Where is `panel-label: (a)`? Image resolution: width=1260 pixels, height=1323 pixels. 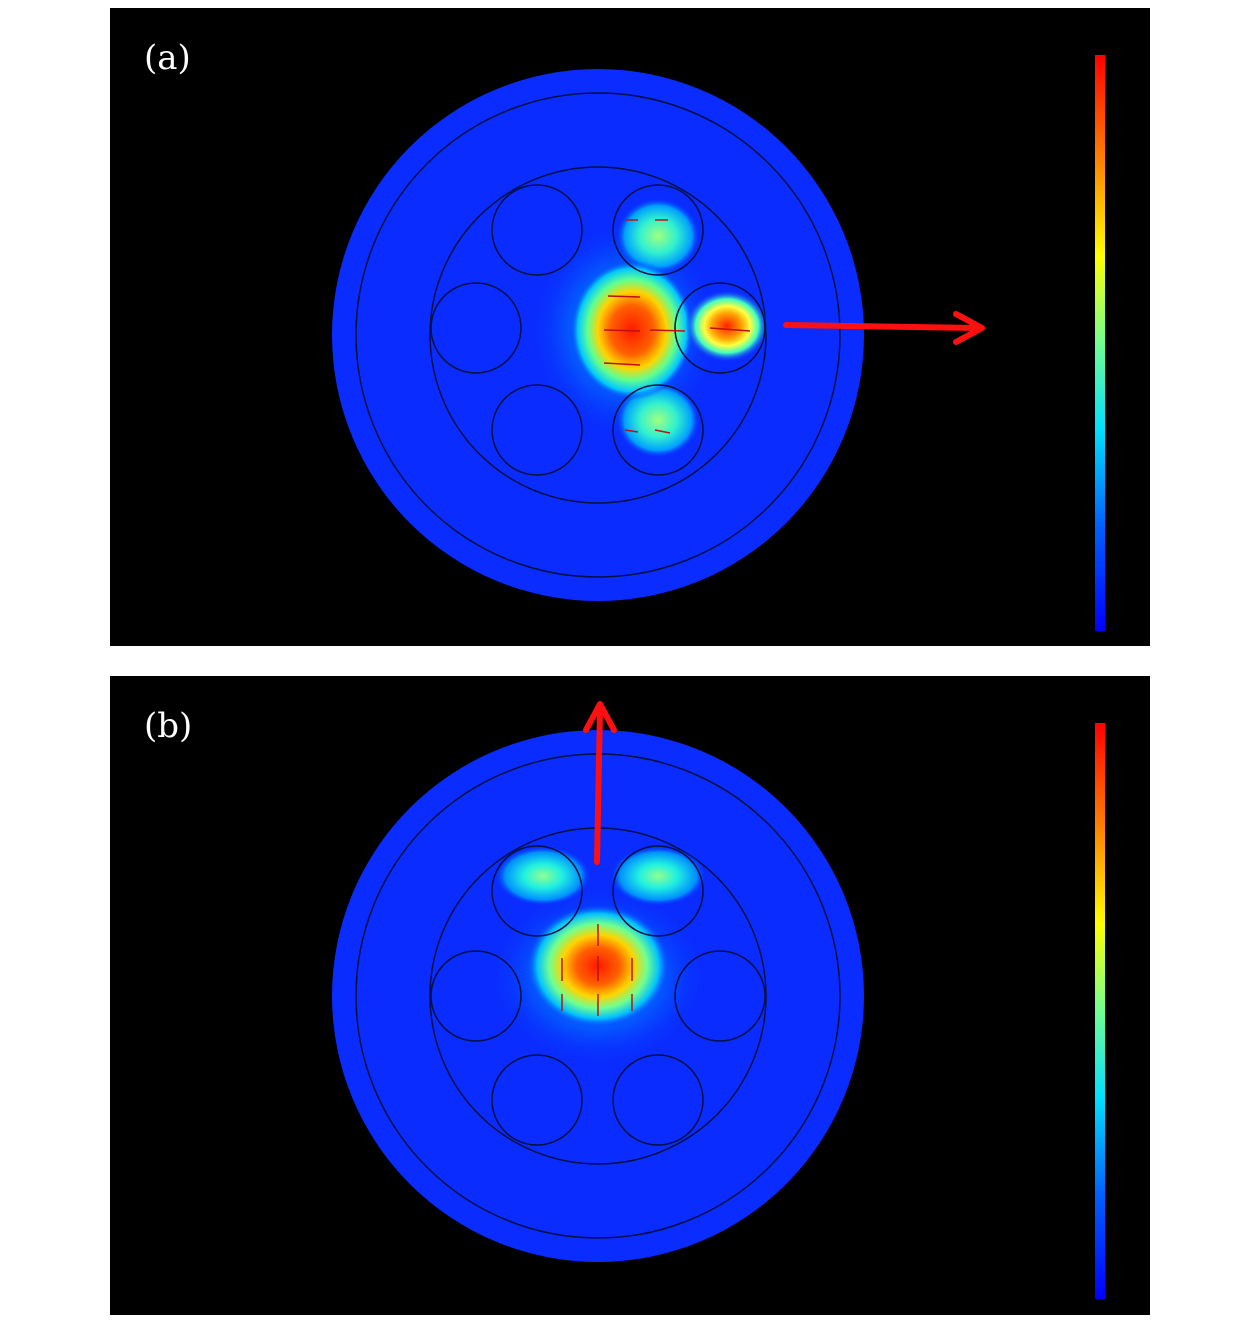 panel-label: (a) is located at coordinates (167, 58).